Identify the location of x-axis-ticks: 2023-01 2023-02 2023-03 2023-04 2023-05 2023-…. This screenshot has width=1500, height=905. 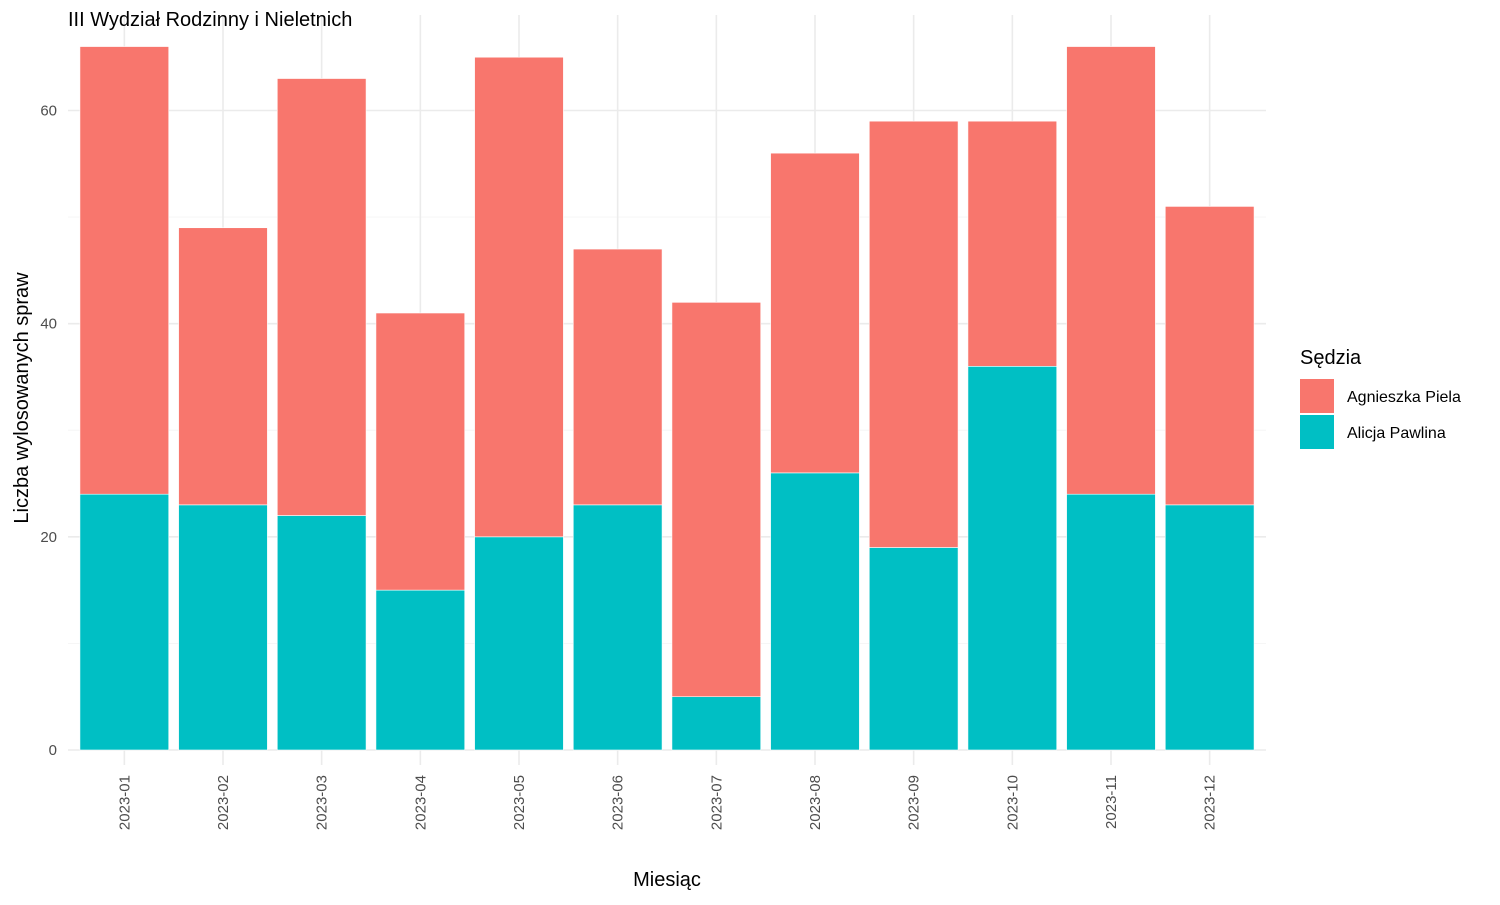
(667, 802).